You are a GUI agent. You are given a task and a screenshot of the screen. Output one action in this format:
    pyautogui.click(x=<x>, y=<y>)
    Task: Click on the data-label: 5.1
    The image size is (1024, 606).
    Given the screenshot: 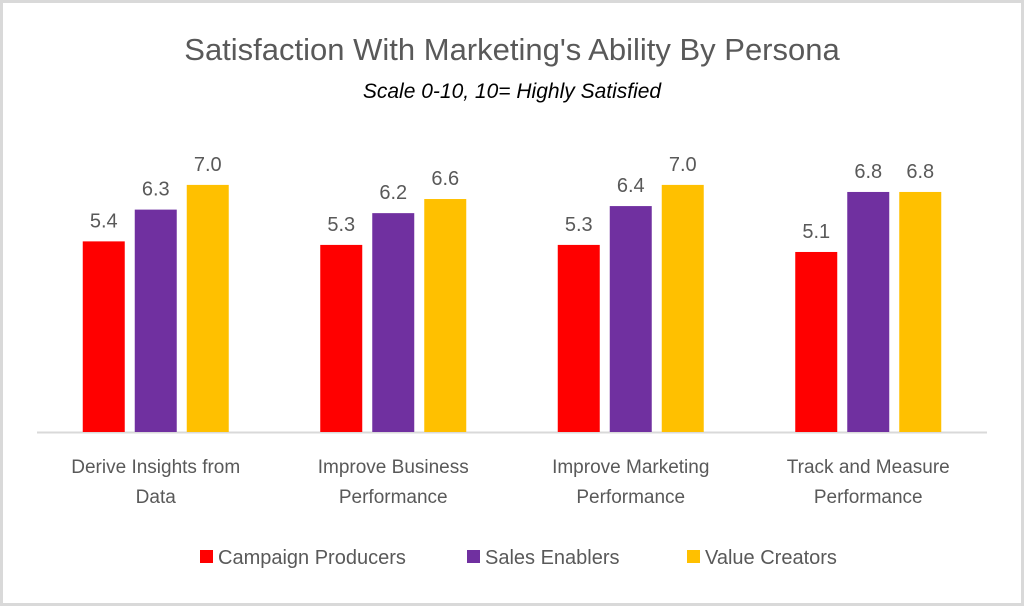 What is the action you would take?
    pyautogui.click(x=816, y=232)
    